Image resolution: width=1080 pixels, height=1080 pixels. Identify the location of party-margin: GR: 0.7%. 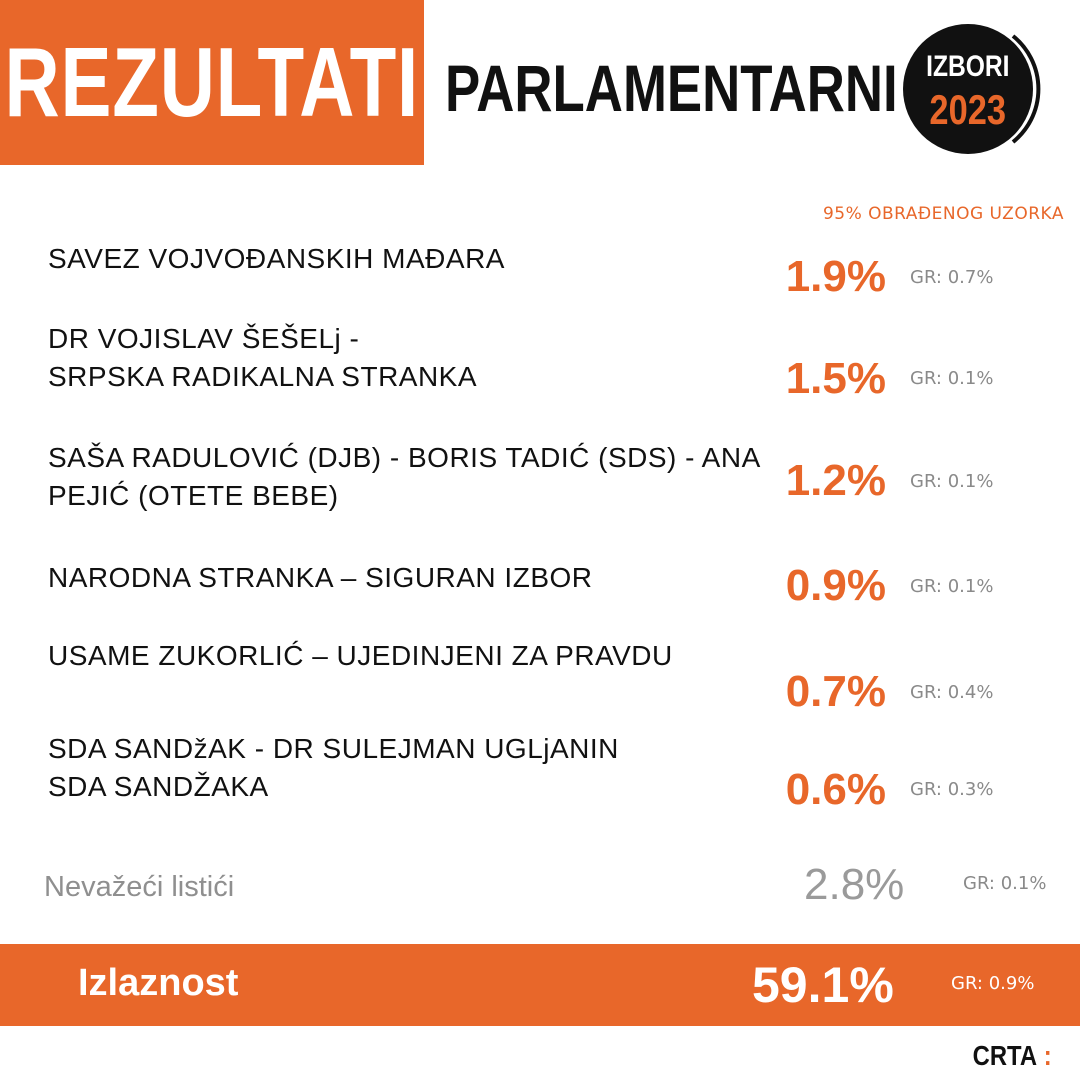
(952, 277).